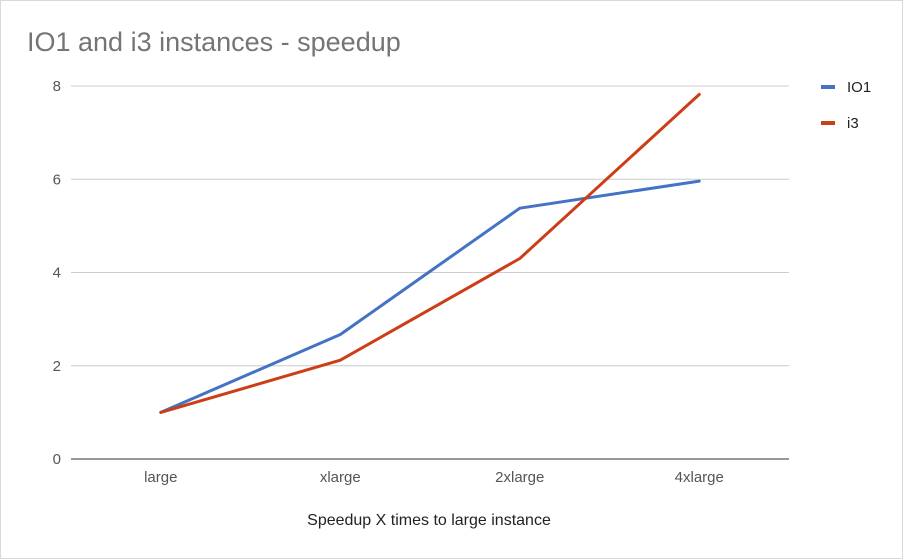 The image size is (903, 559). Describe the element at coordinates (846, 123) in the screenshot. I see `legend-entry-i3: i3` at that location.